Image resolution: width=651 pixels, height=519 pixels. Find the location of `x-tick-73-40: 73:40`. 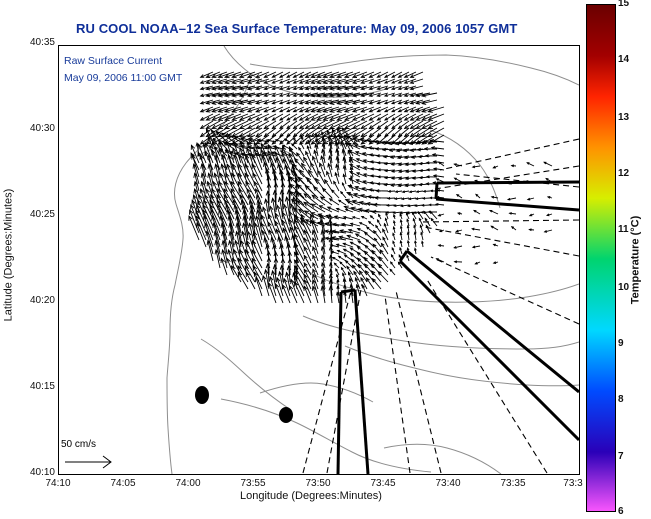

x-tick-73-40: 73:40 is located at coordinates (448, 483).